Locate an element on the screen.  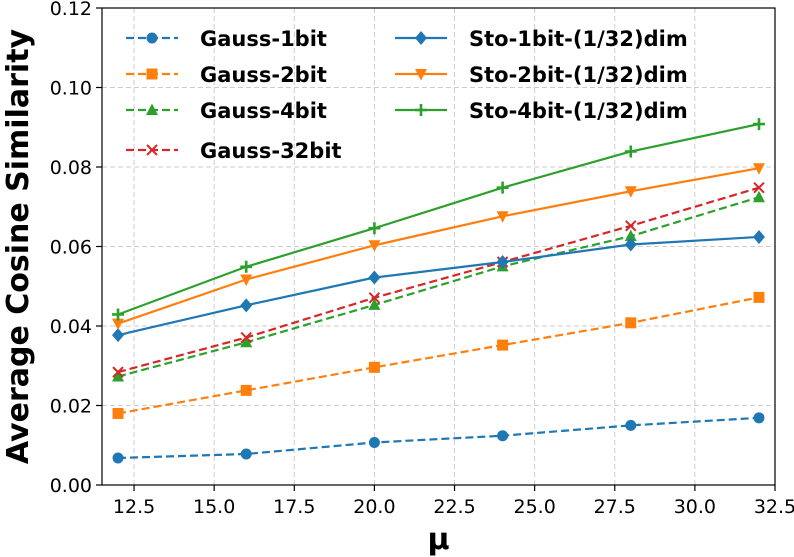
legend-entry: Gauss-4bit is located at coordinates (226, 111).